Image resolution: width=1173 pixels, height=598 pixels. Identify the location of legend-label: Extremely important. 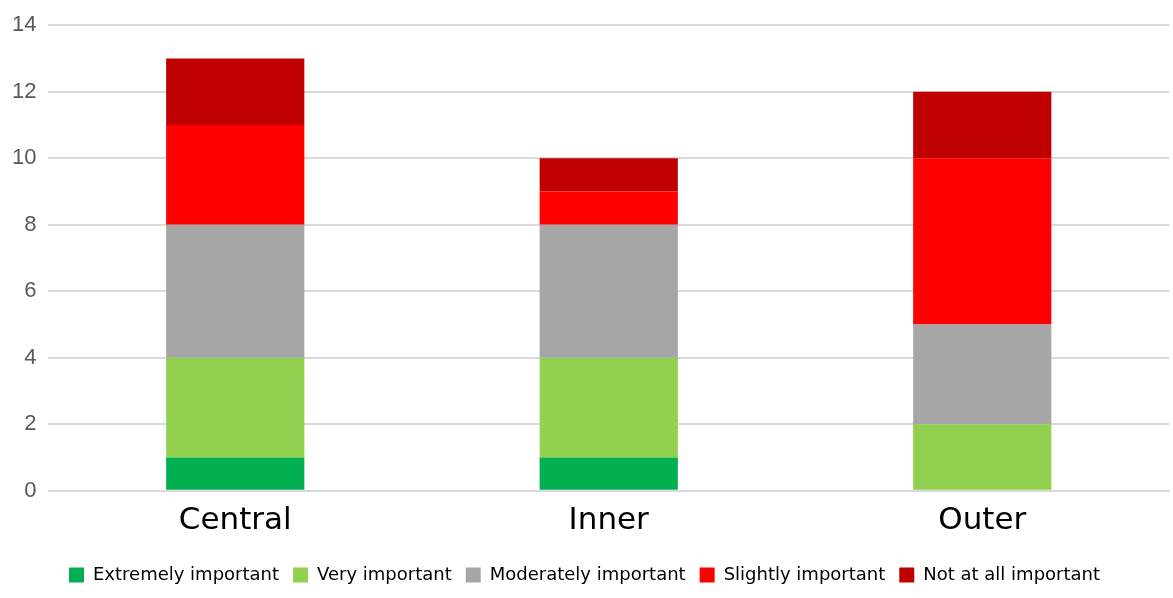
(186, 573).